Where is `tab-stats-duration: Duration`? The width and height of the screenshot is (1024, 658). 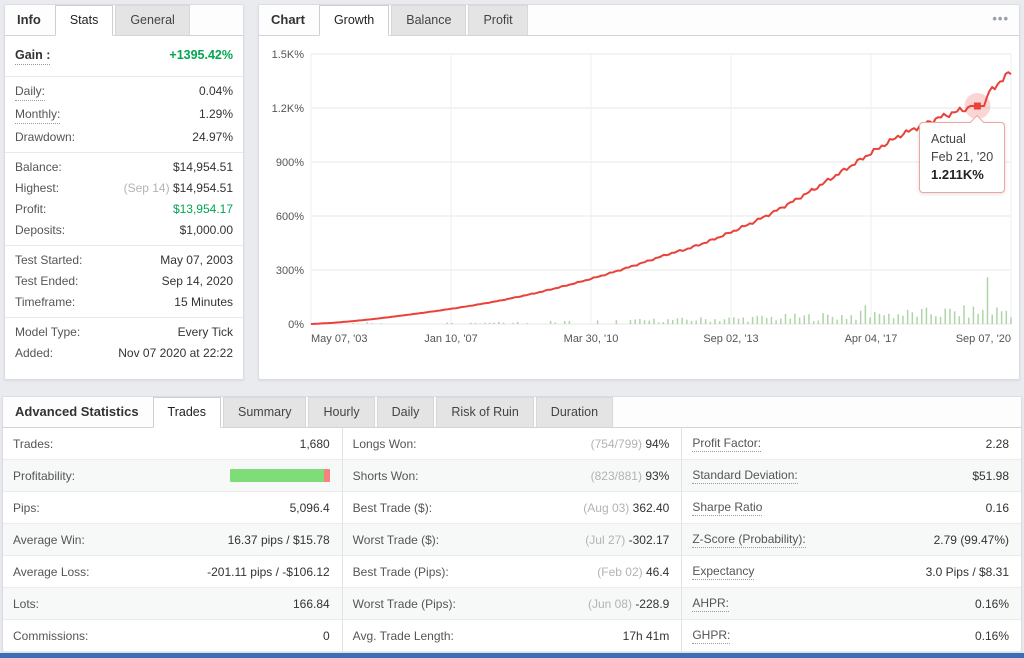
tab-stats-duration: Duration is located at coordinates (574, 412).